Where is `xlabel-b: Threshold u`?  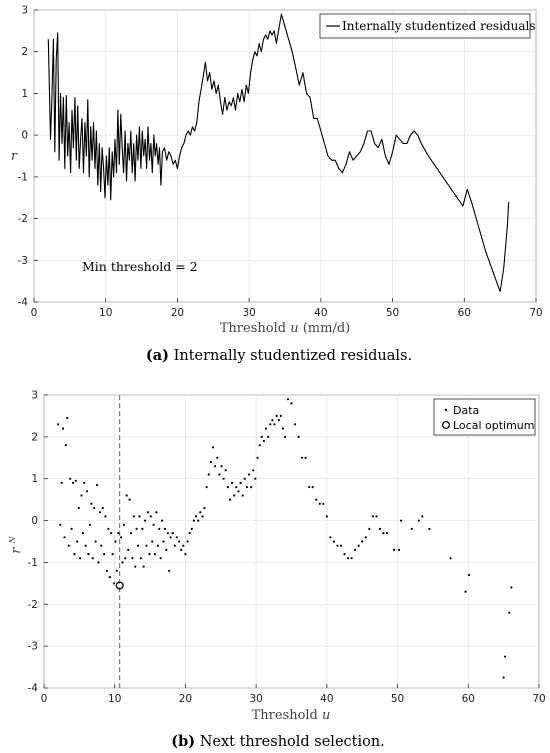 xlabel-b: Threshold u is located at coordinates (291, 715).